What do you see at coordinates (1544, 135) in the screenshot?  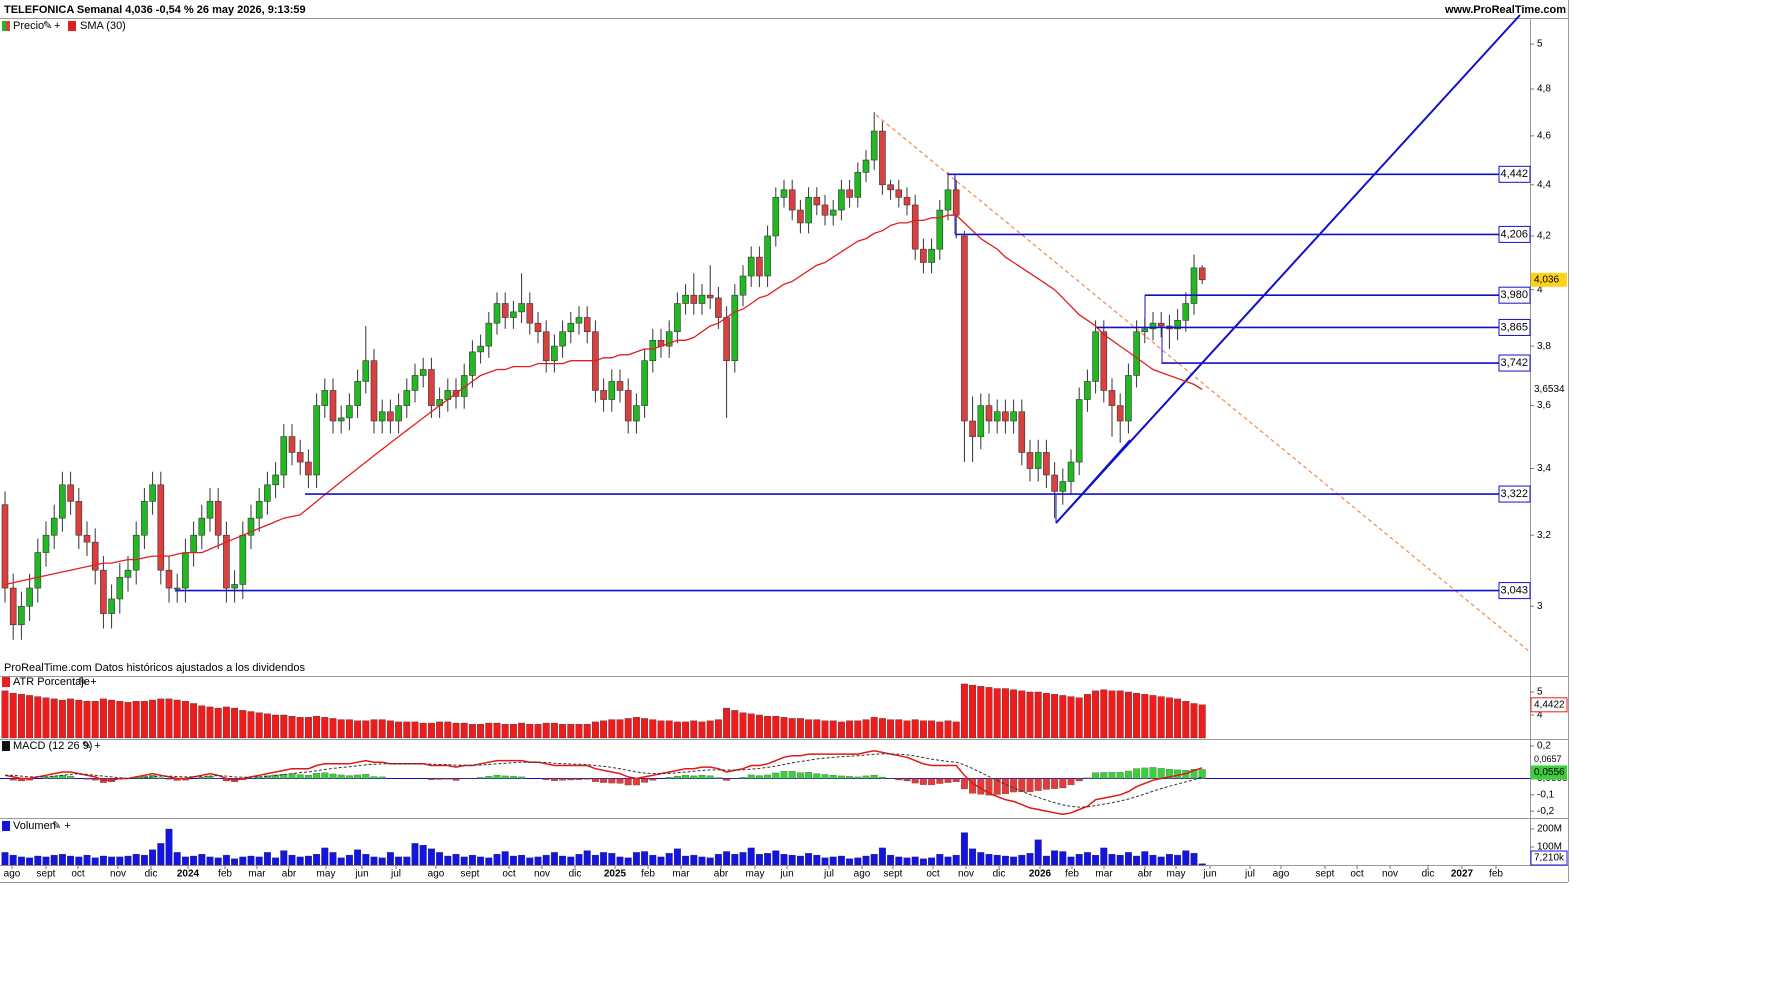 I see `y-tick-label: 4,6` at bounding box center [1544, 135].